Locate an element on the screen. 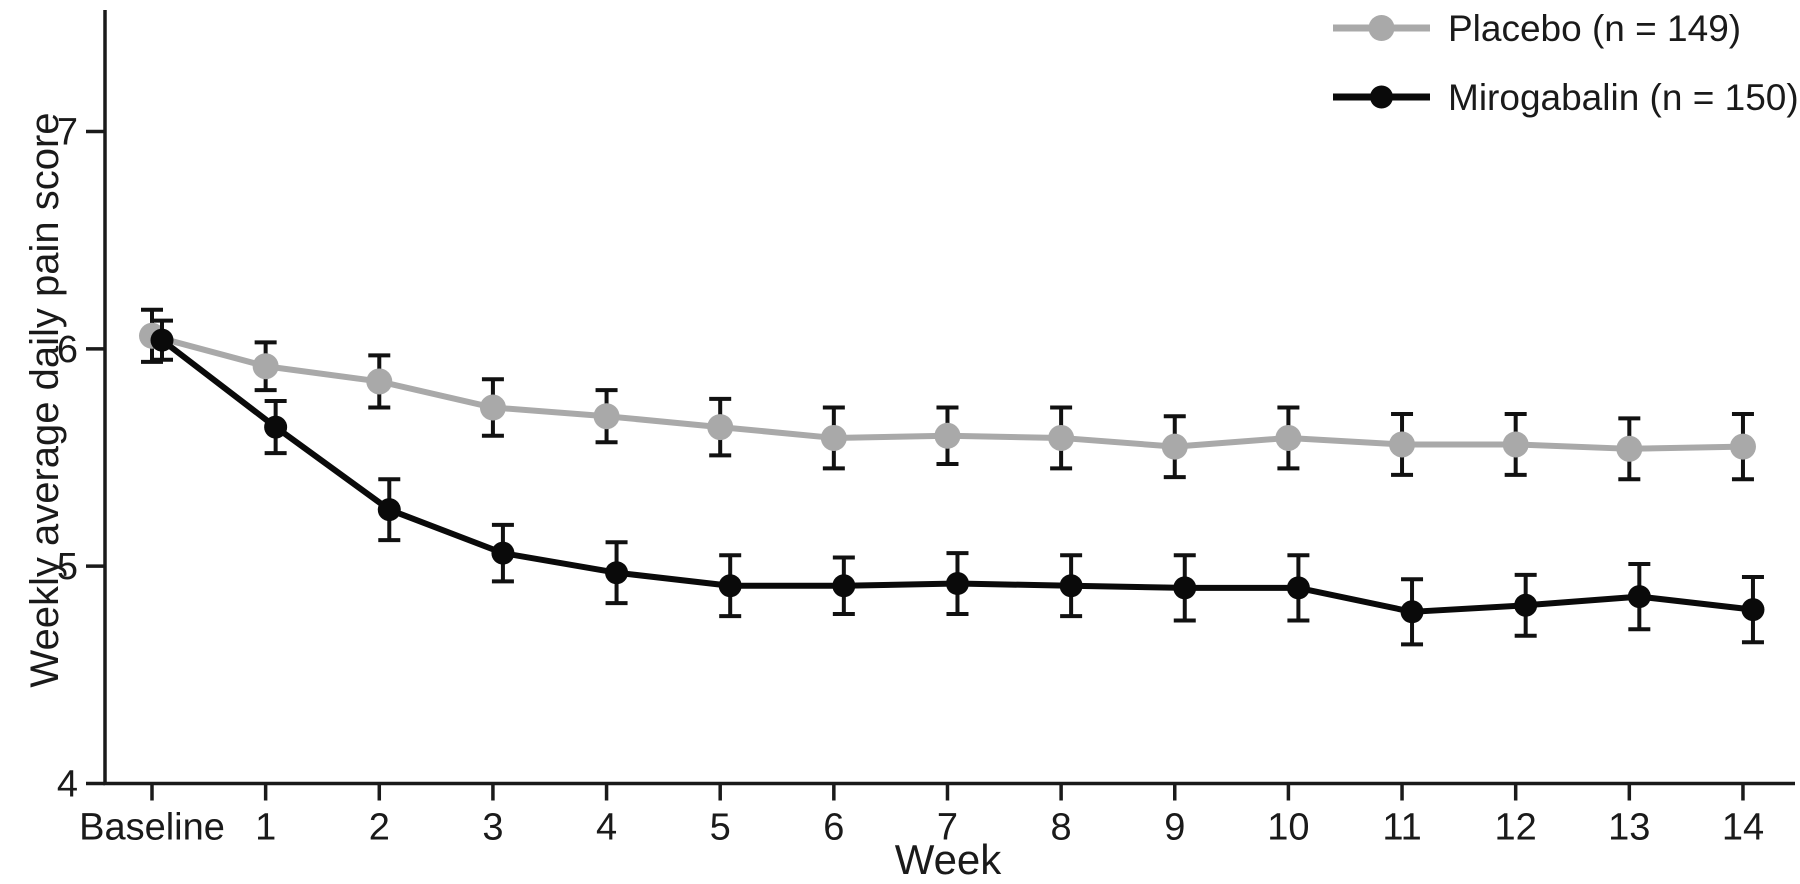 The image size is (1800, 884). y-tick-label: 4 is located at coordinates (67, 785).